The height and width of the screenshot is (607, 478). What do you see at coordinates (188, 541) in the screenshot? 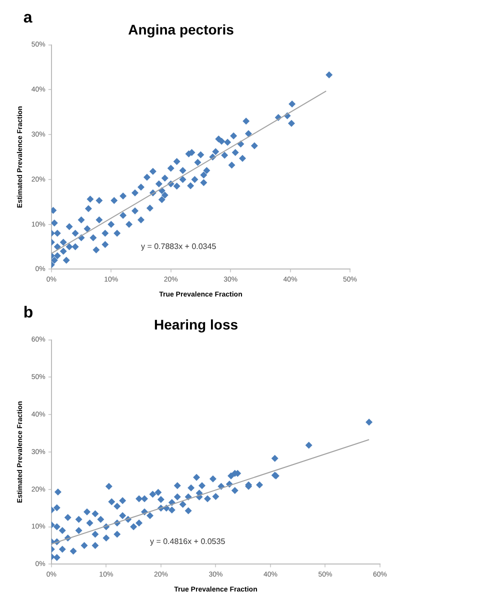
I see `annotation: y = 0.4816x + 0.0535` at bounding box center [188, 541].